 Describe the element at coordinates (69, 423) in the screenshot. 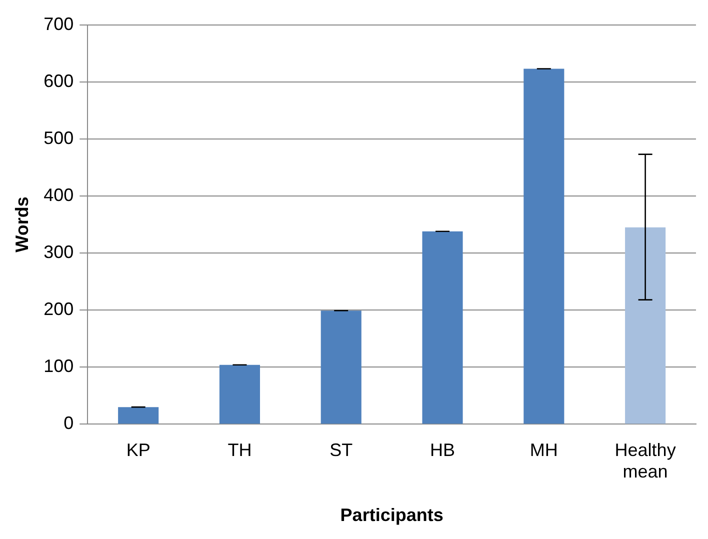

I see `y-tick-label: 0` at that location.